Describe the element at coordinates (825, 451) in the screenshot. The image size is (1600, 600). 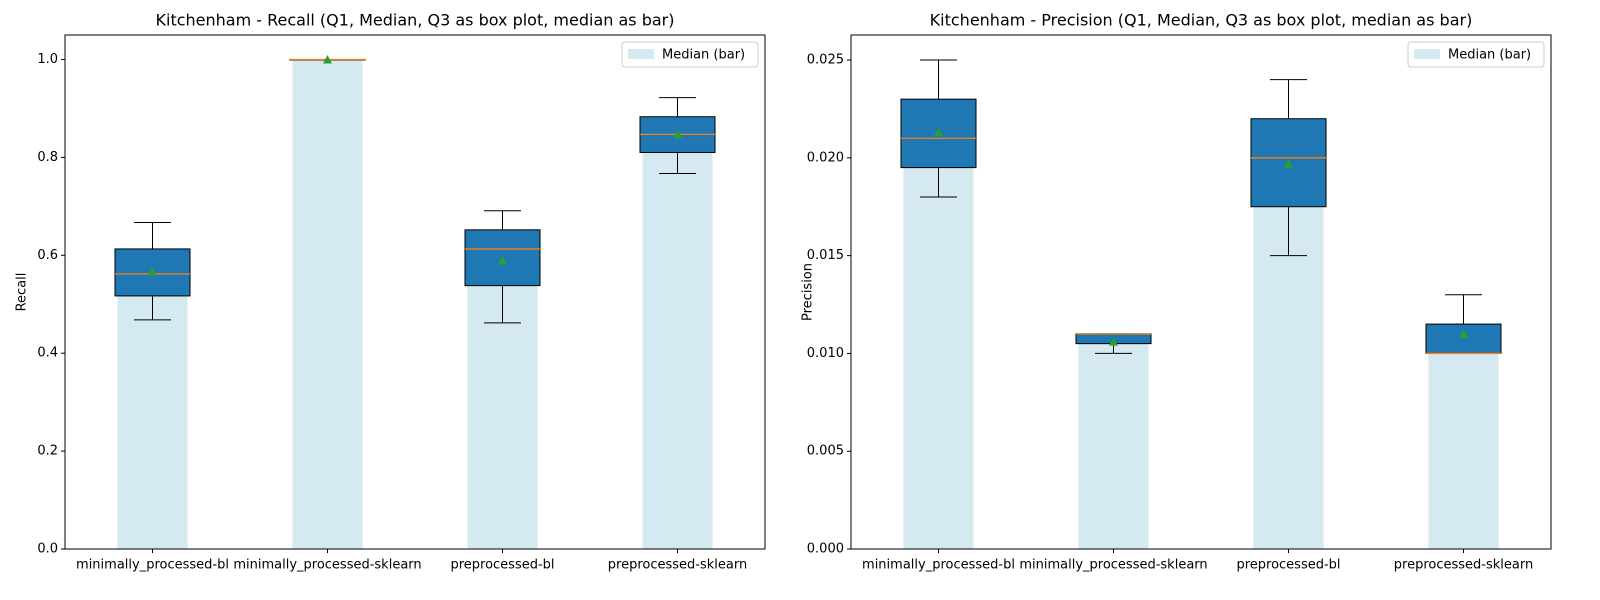
I see `y-tick-label: 0.005` at that location.